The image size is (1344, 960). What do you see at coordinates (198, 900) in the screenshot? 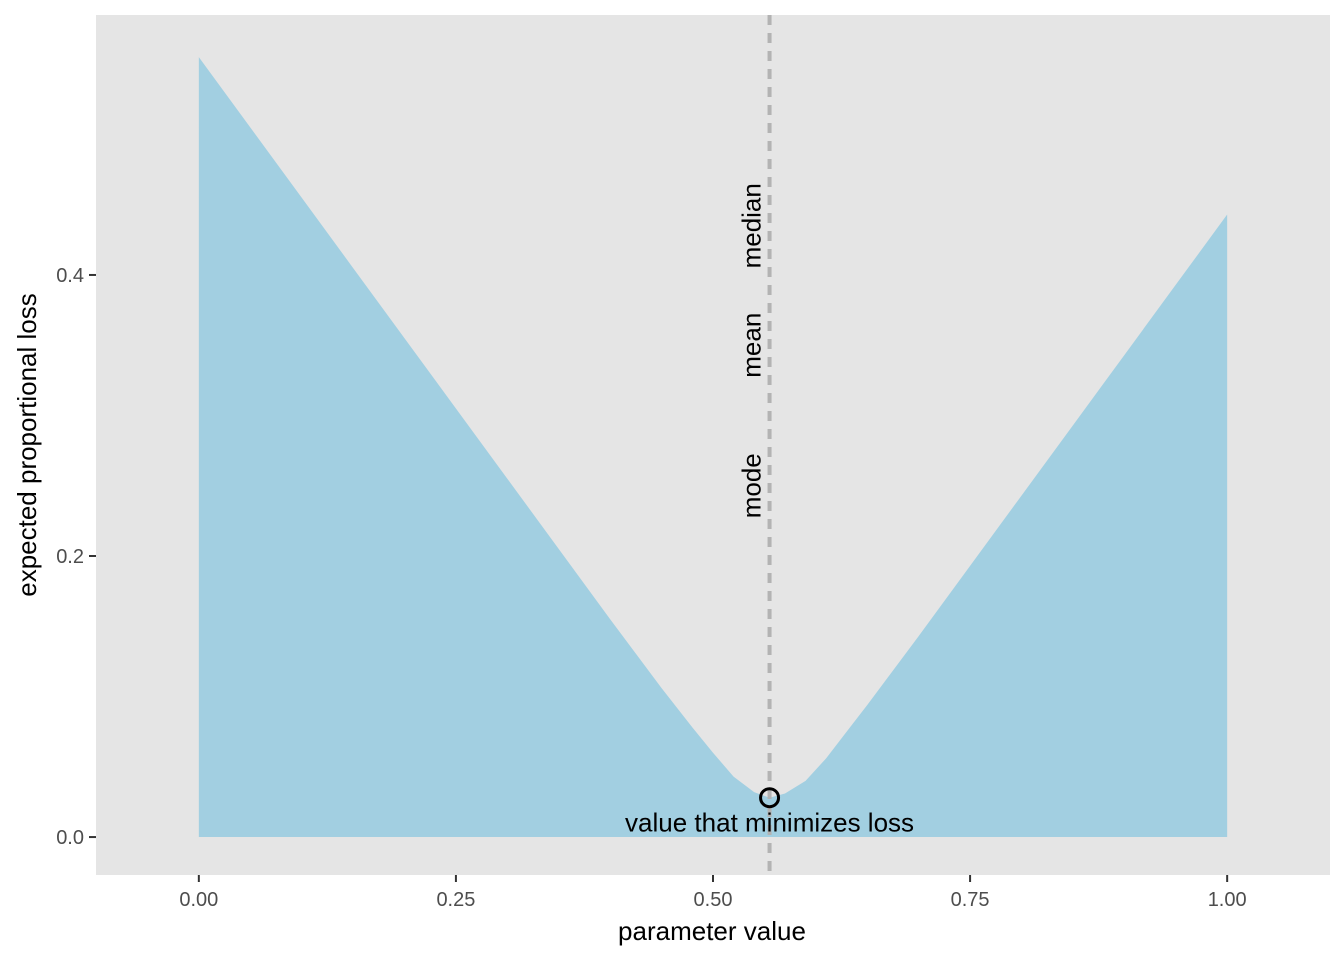
I see `x-tick-label: 0.00` at bounding box center [198, 900].